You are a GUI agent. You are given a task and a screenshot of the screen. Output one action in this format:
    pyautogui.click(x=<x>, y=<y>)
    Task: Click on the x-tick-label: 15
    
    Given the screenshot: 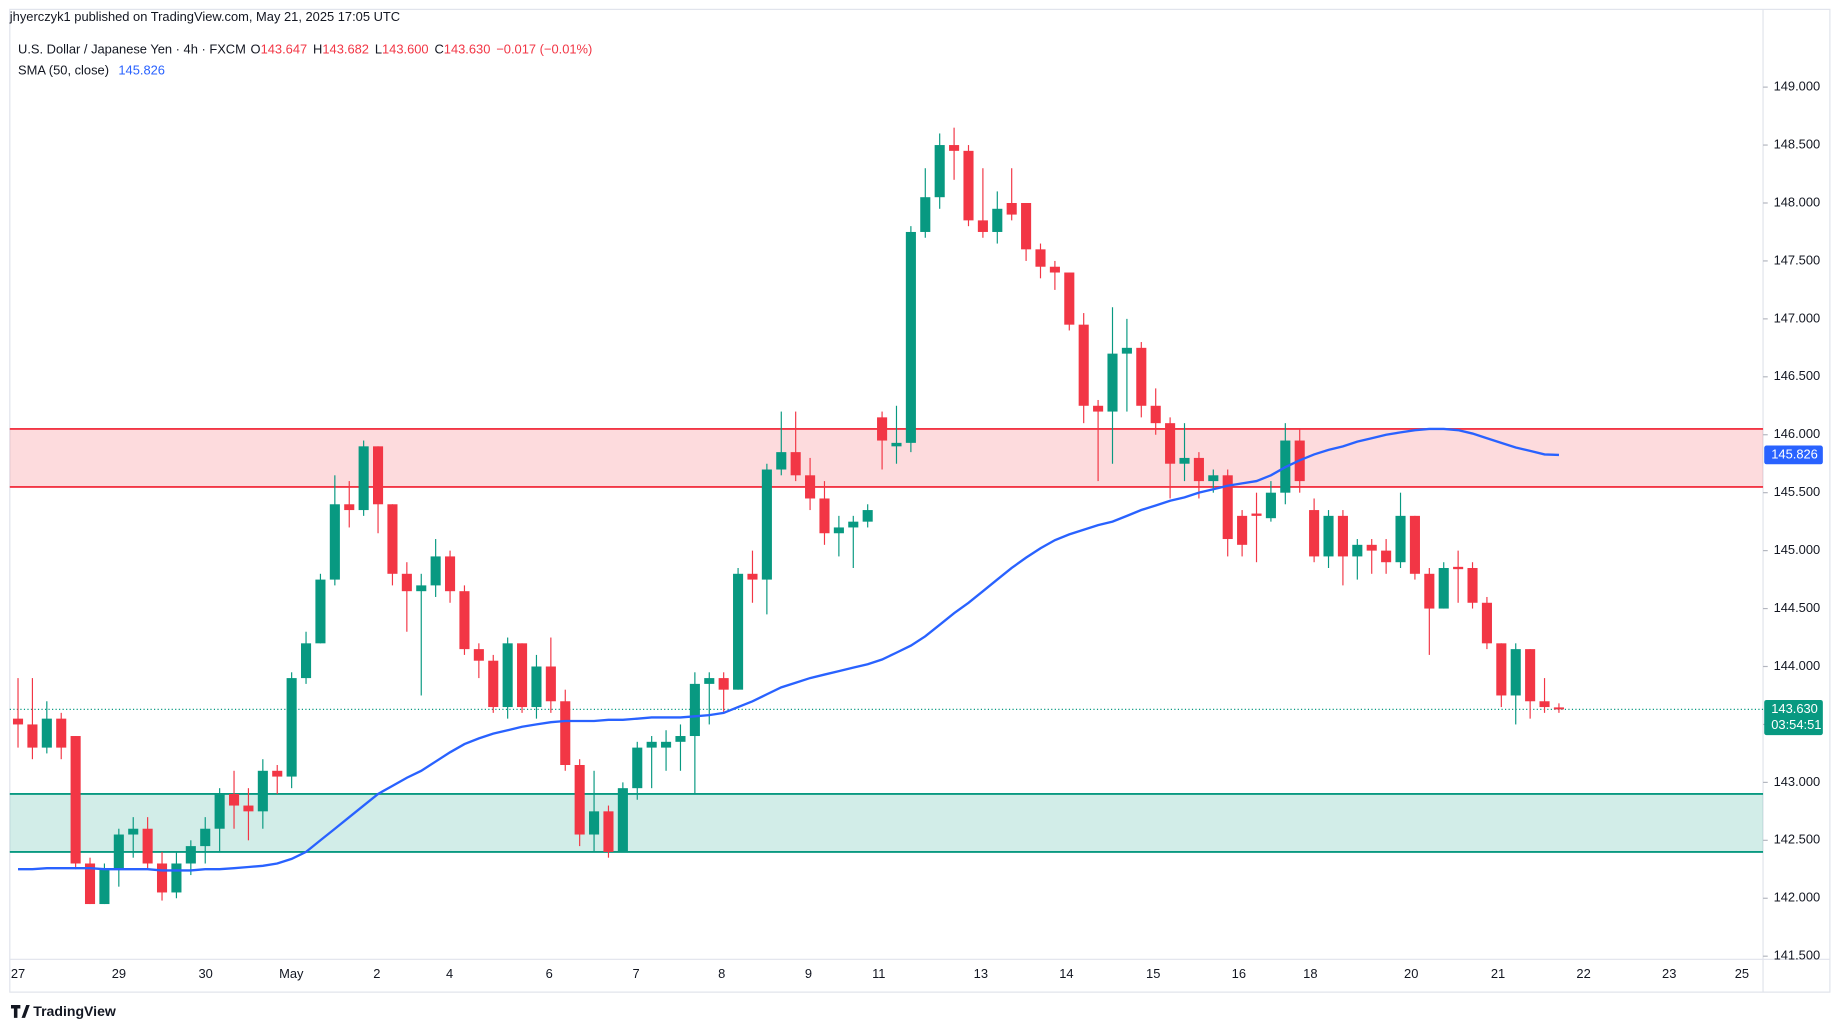 What is the action you would take?
    pyautogui.click(x=1153, y=973)
    